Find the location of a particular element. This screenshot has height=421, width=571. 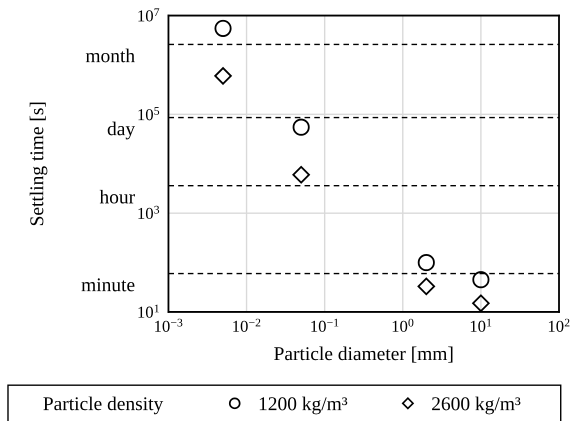

x-tick-label: 10$^{1}$ is located at coordinates (481, 325).